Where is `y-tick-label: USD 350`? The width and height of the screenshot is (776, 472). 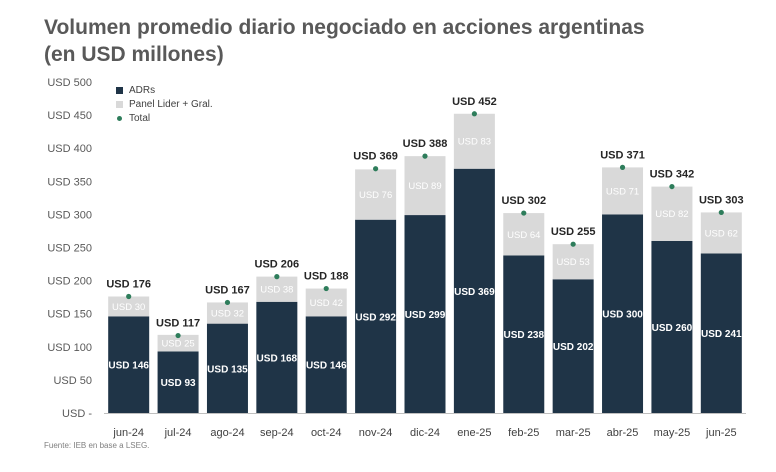 y-tick-label: USD 350 is located at coordinates (69, 182).